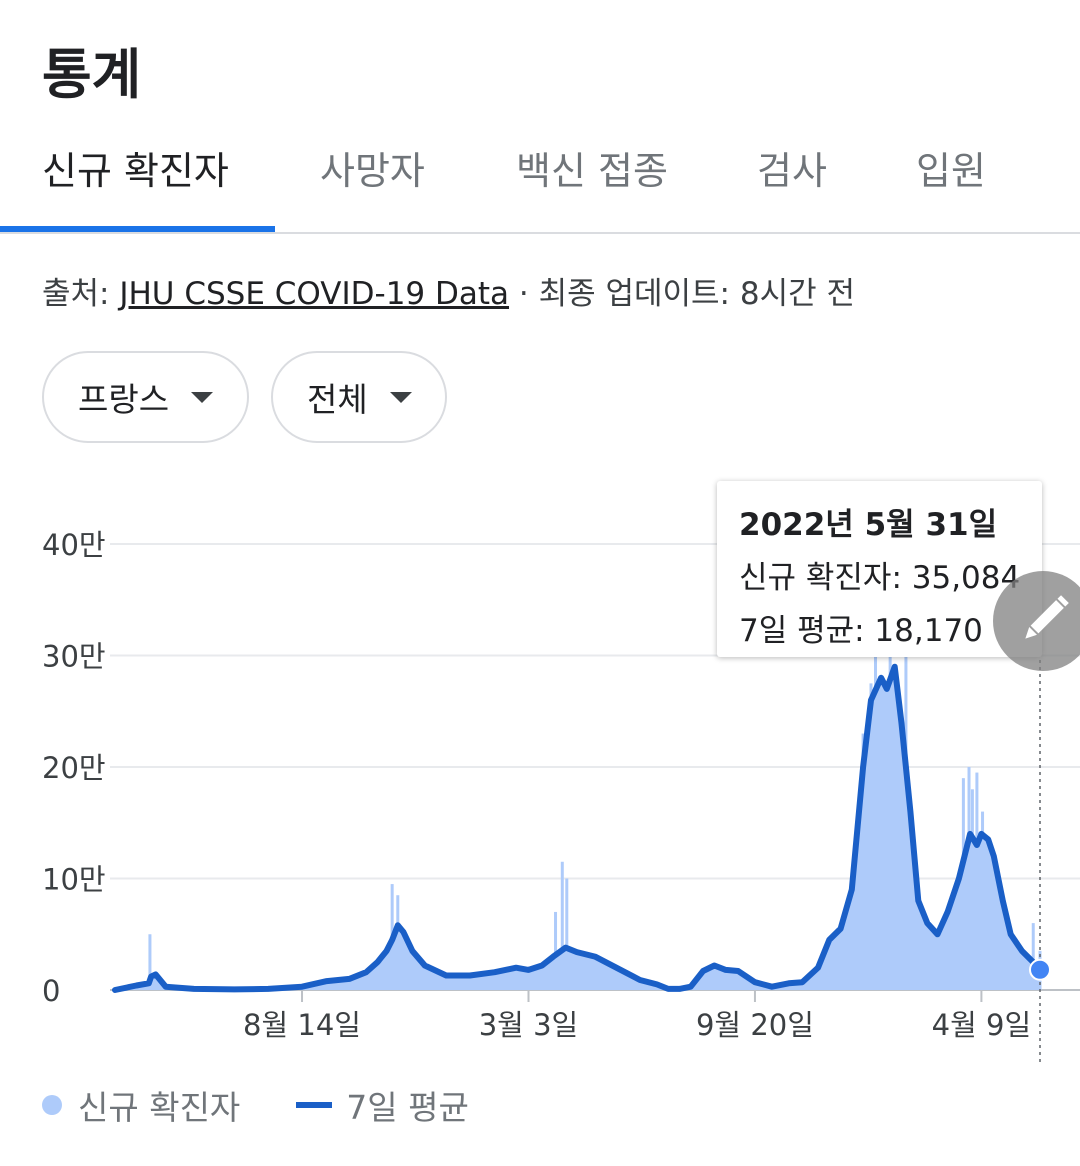 The image size is (1080, 1166). I want to click on active-tab-indicator, so click(137, 229).